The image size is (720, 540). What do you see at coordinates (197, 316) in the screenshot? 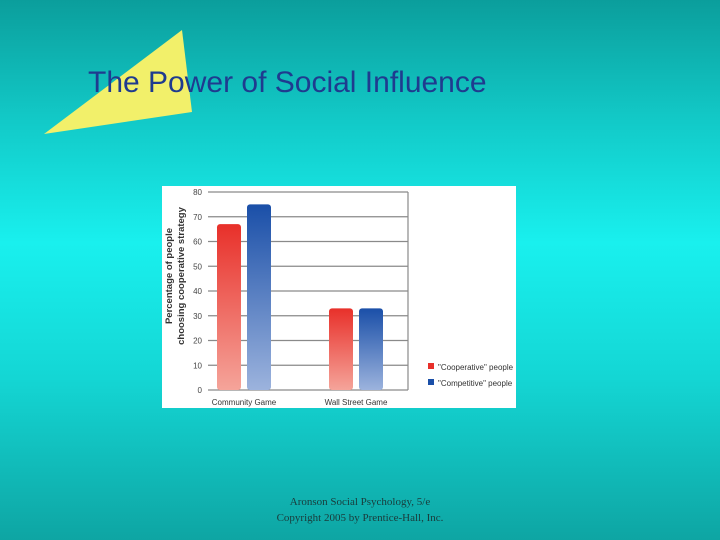
I see `y-tick-label: 30` at bounding box center [197, 316].